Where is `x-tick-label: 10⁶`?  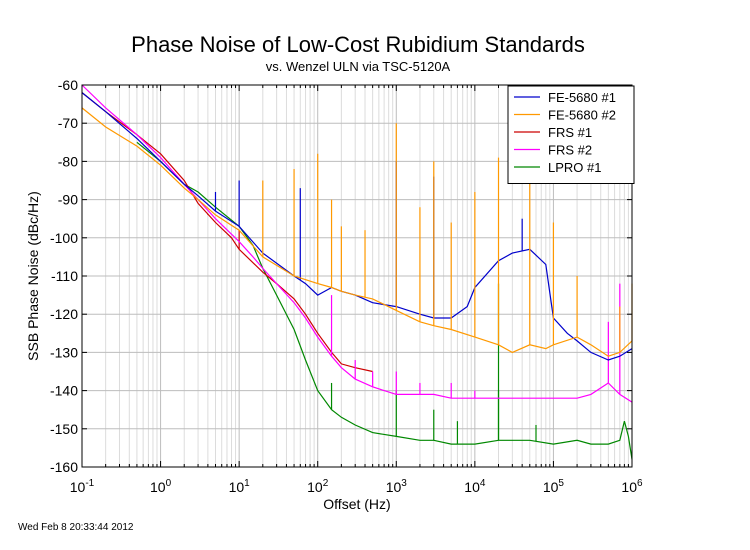
x-tick-label: 10⁶ is located at coordinates (632, 486).